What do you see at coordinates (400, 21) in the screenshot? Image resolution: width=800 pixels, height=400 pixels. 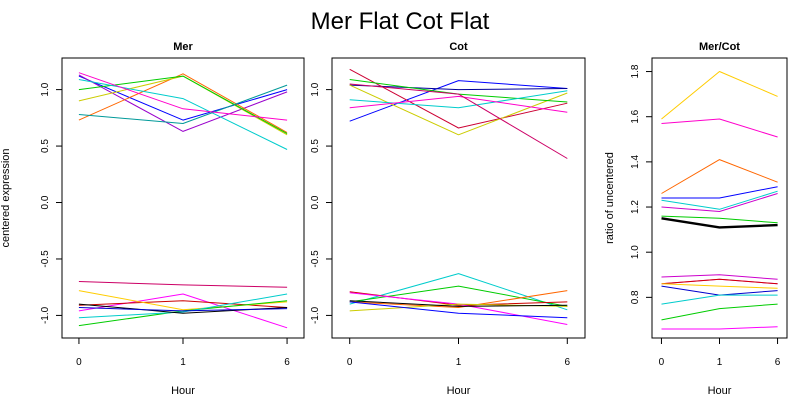 I see `figure-title: Mer Flat Cot Flat` at bounding box center [400, 21].